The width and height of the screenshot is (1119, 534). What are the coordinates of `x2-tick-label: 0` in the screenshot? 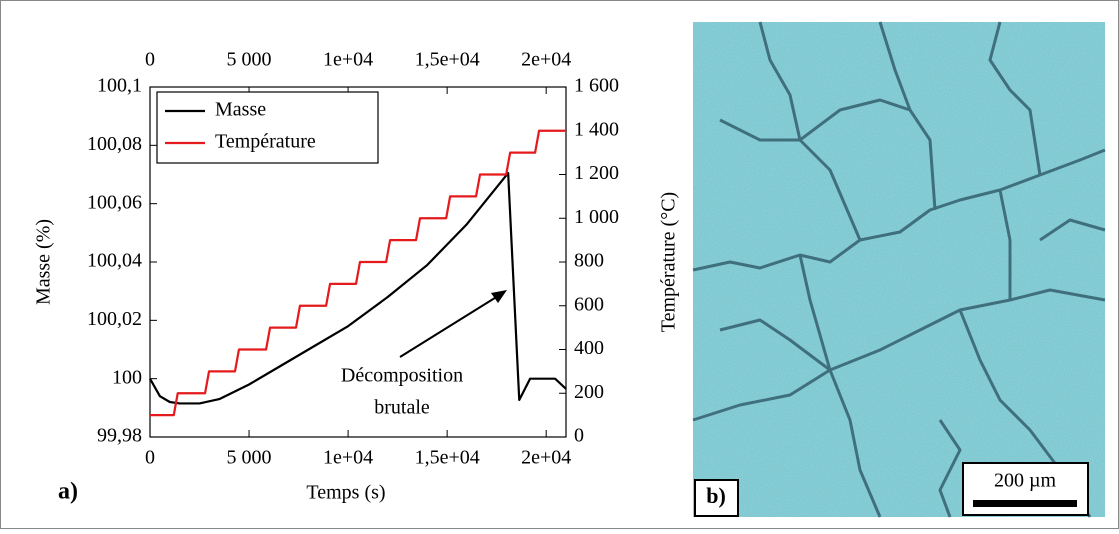 It's located at (150, 60).